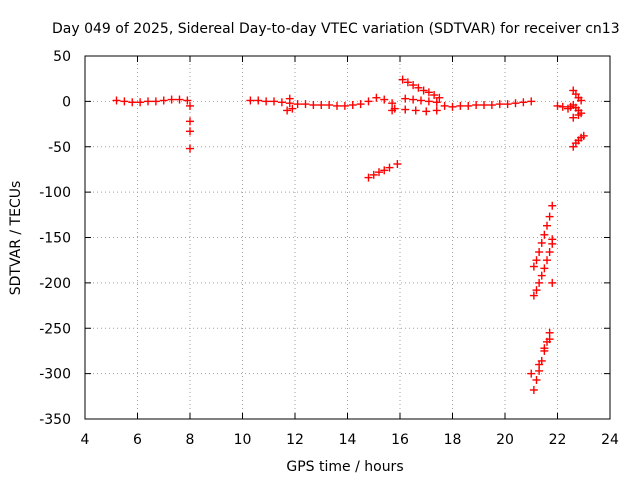  I want to click on y-tick-label: -150, so click(55, 239).